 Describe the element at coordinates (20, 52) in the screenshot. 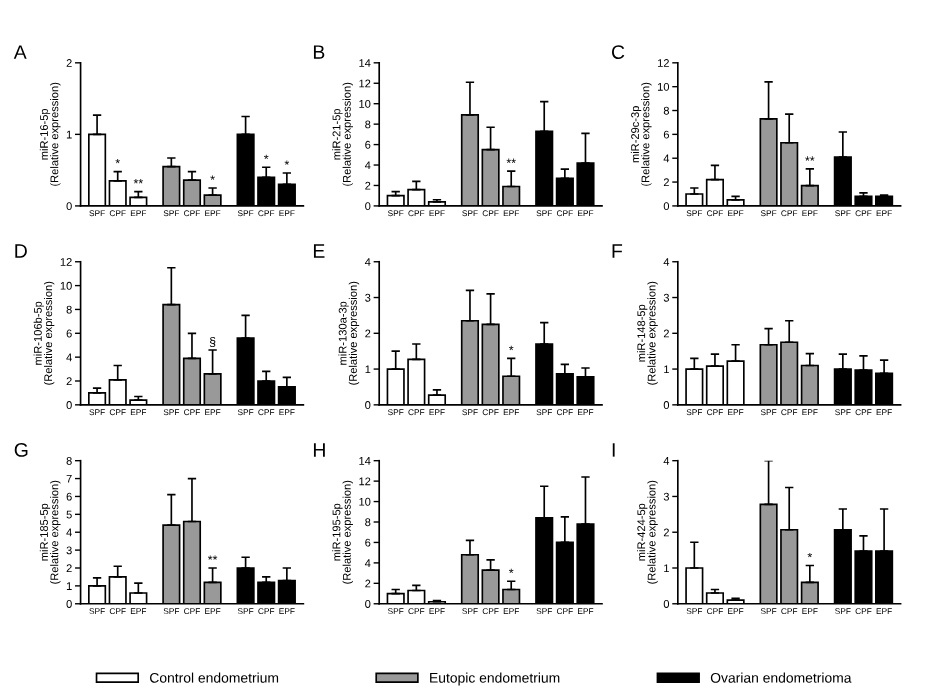

I see `chart-title: A` at that location.